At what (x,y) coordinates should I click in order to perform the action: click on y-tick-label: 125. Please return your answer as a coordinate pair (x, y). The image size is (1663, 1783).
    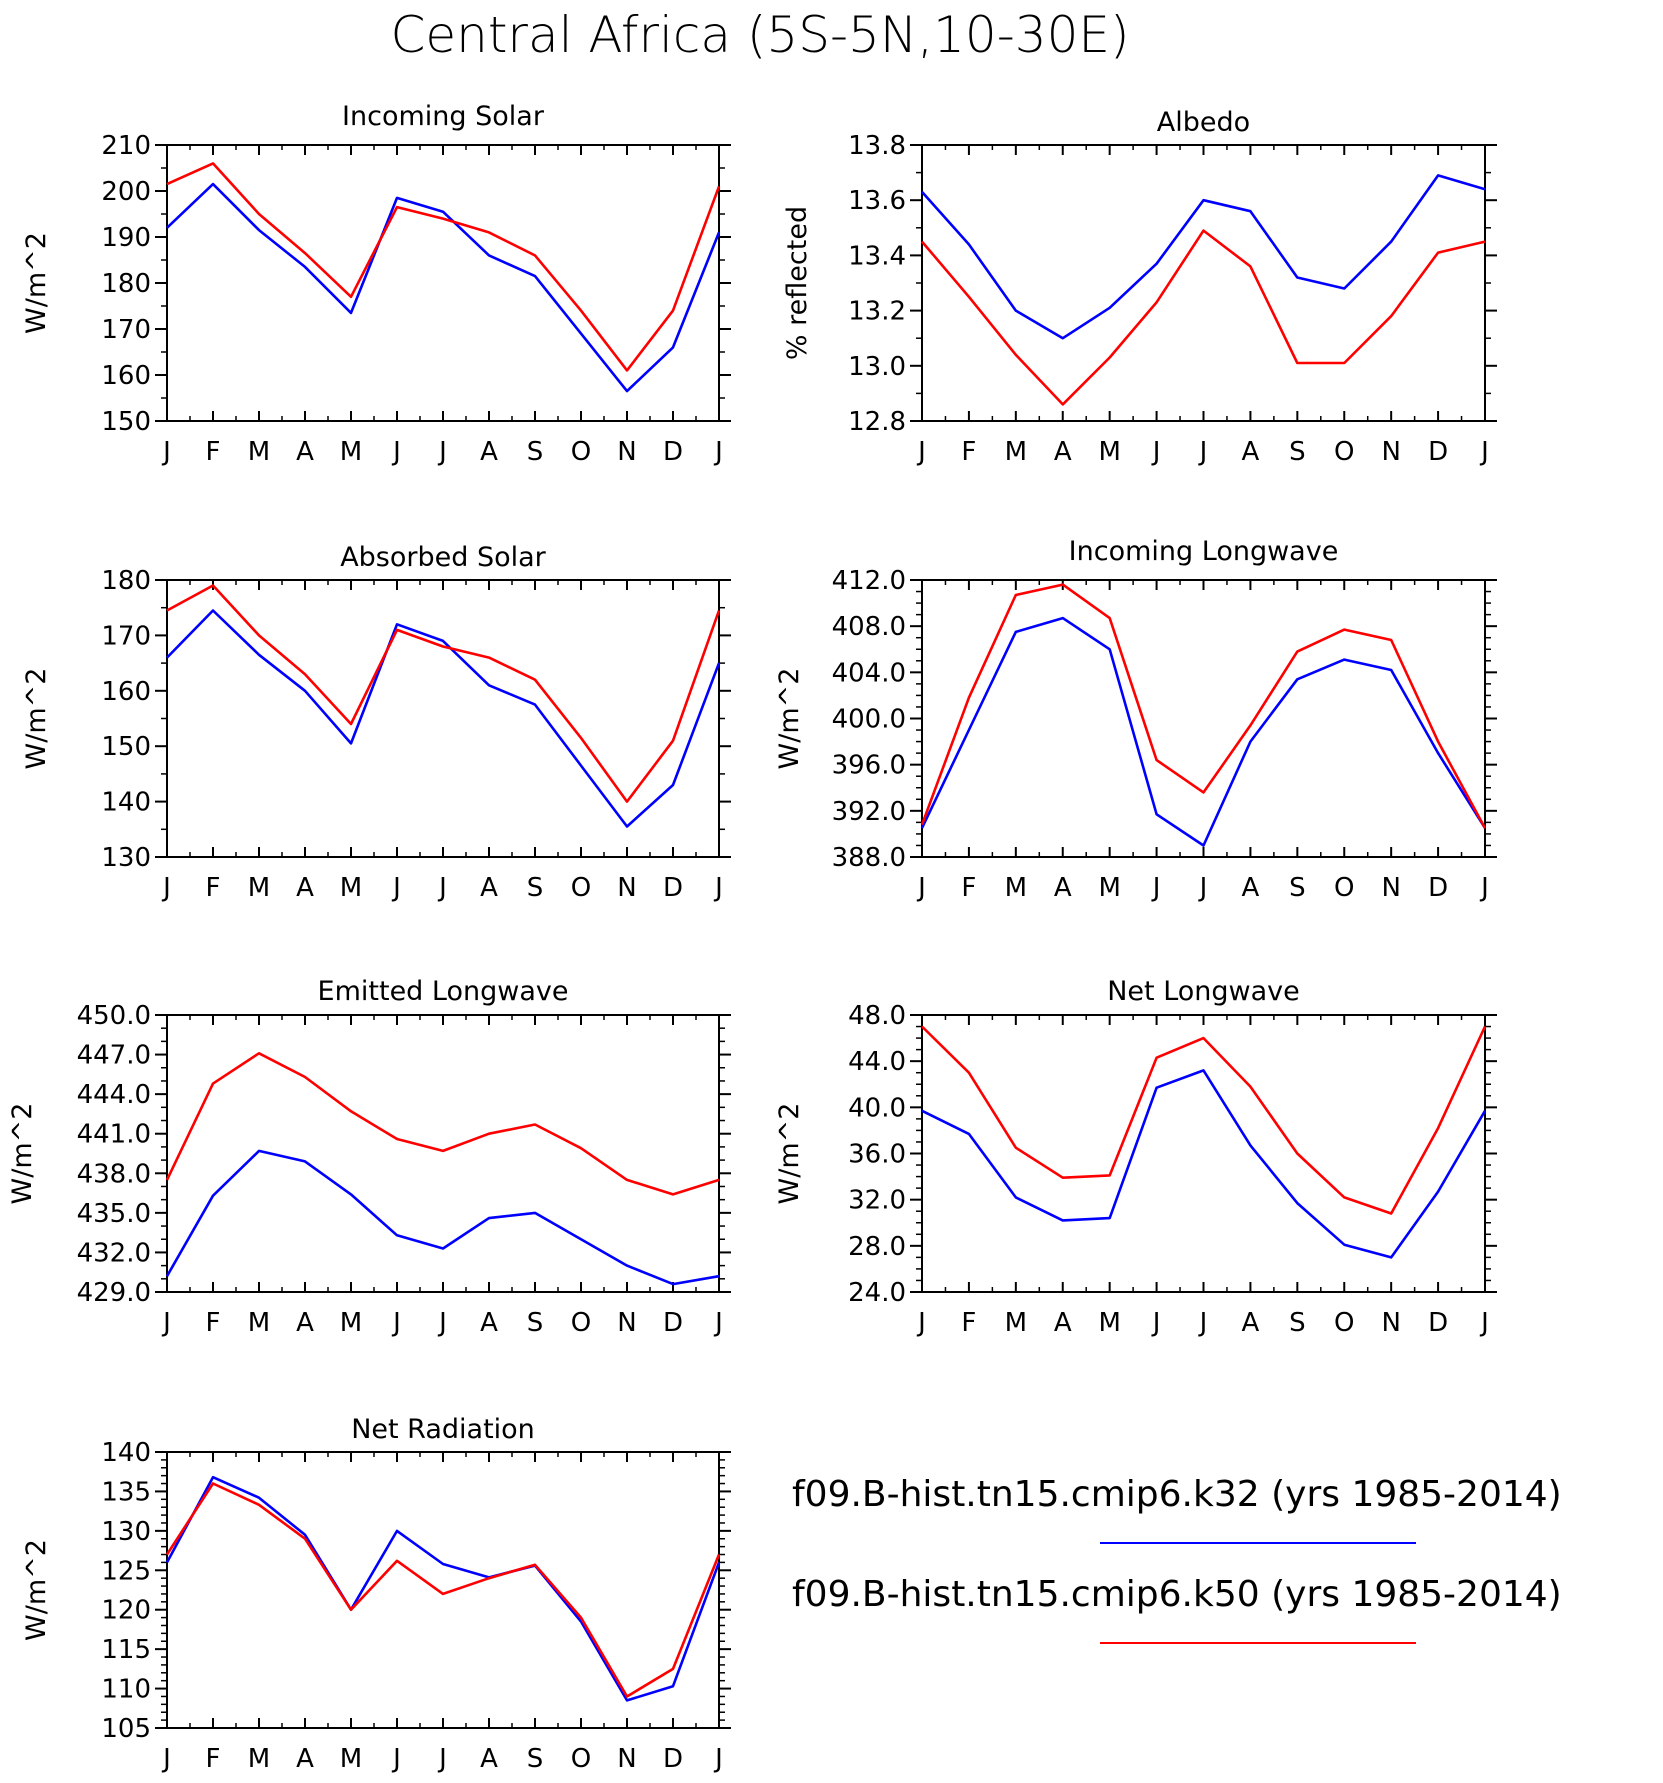
    Looking at the image, I should click on (126, 1571).